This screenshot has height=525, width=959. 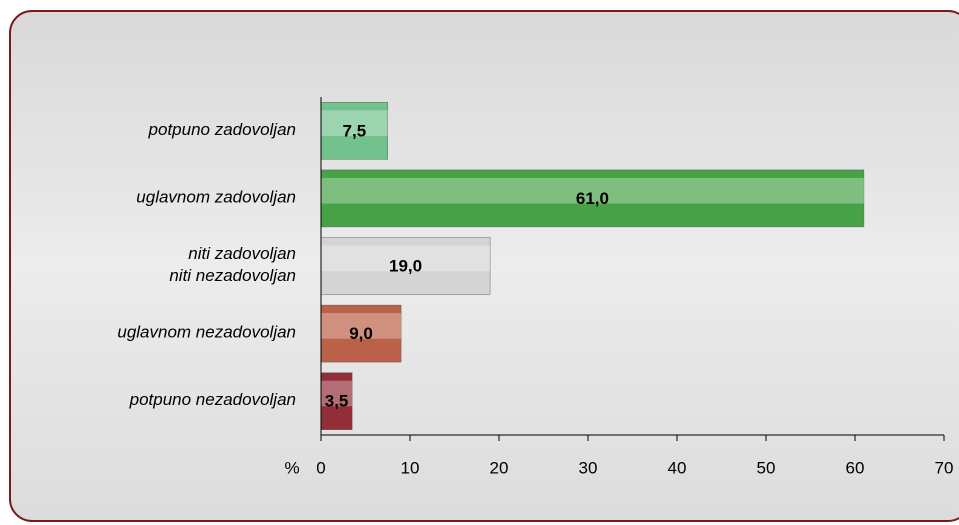 I want to click on value-label: 9,0, so click(x=361, y=333).